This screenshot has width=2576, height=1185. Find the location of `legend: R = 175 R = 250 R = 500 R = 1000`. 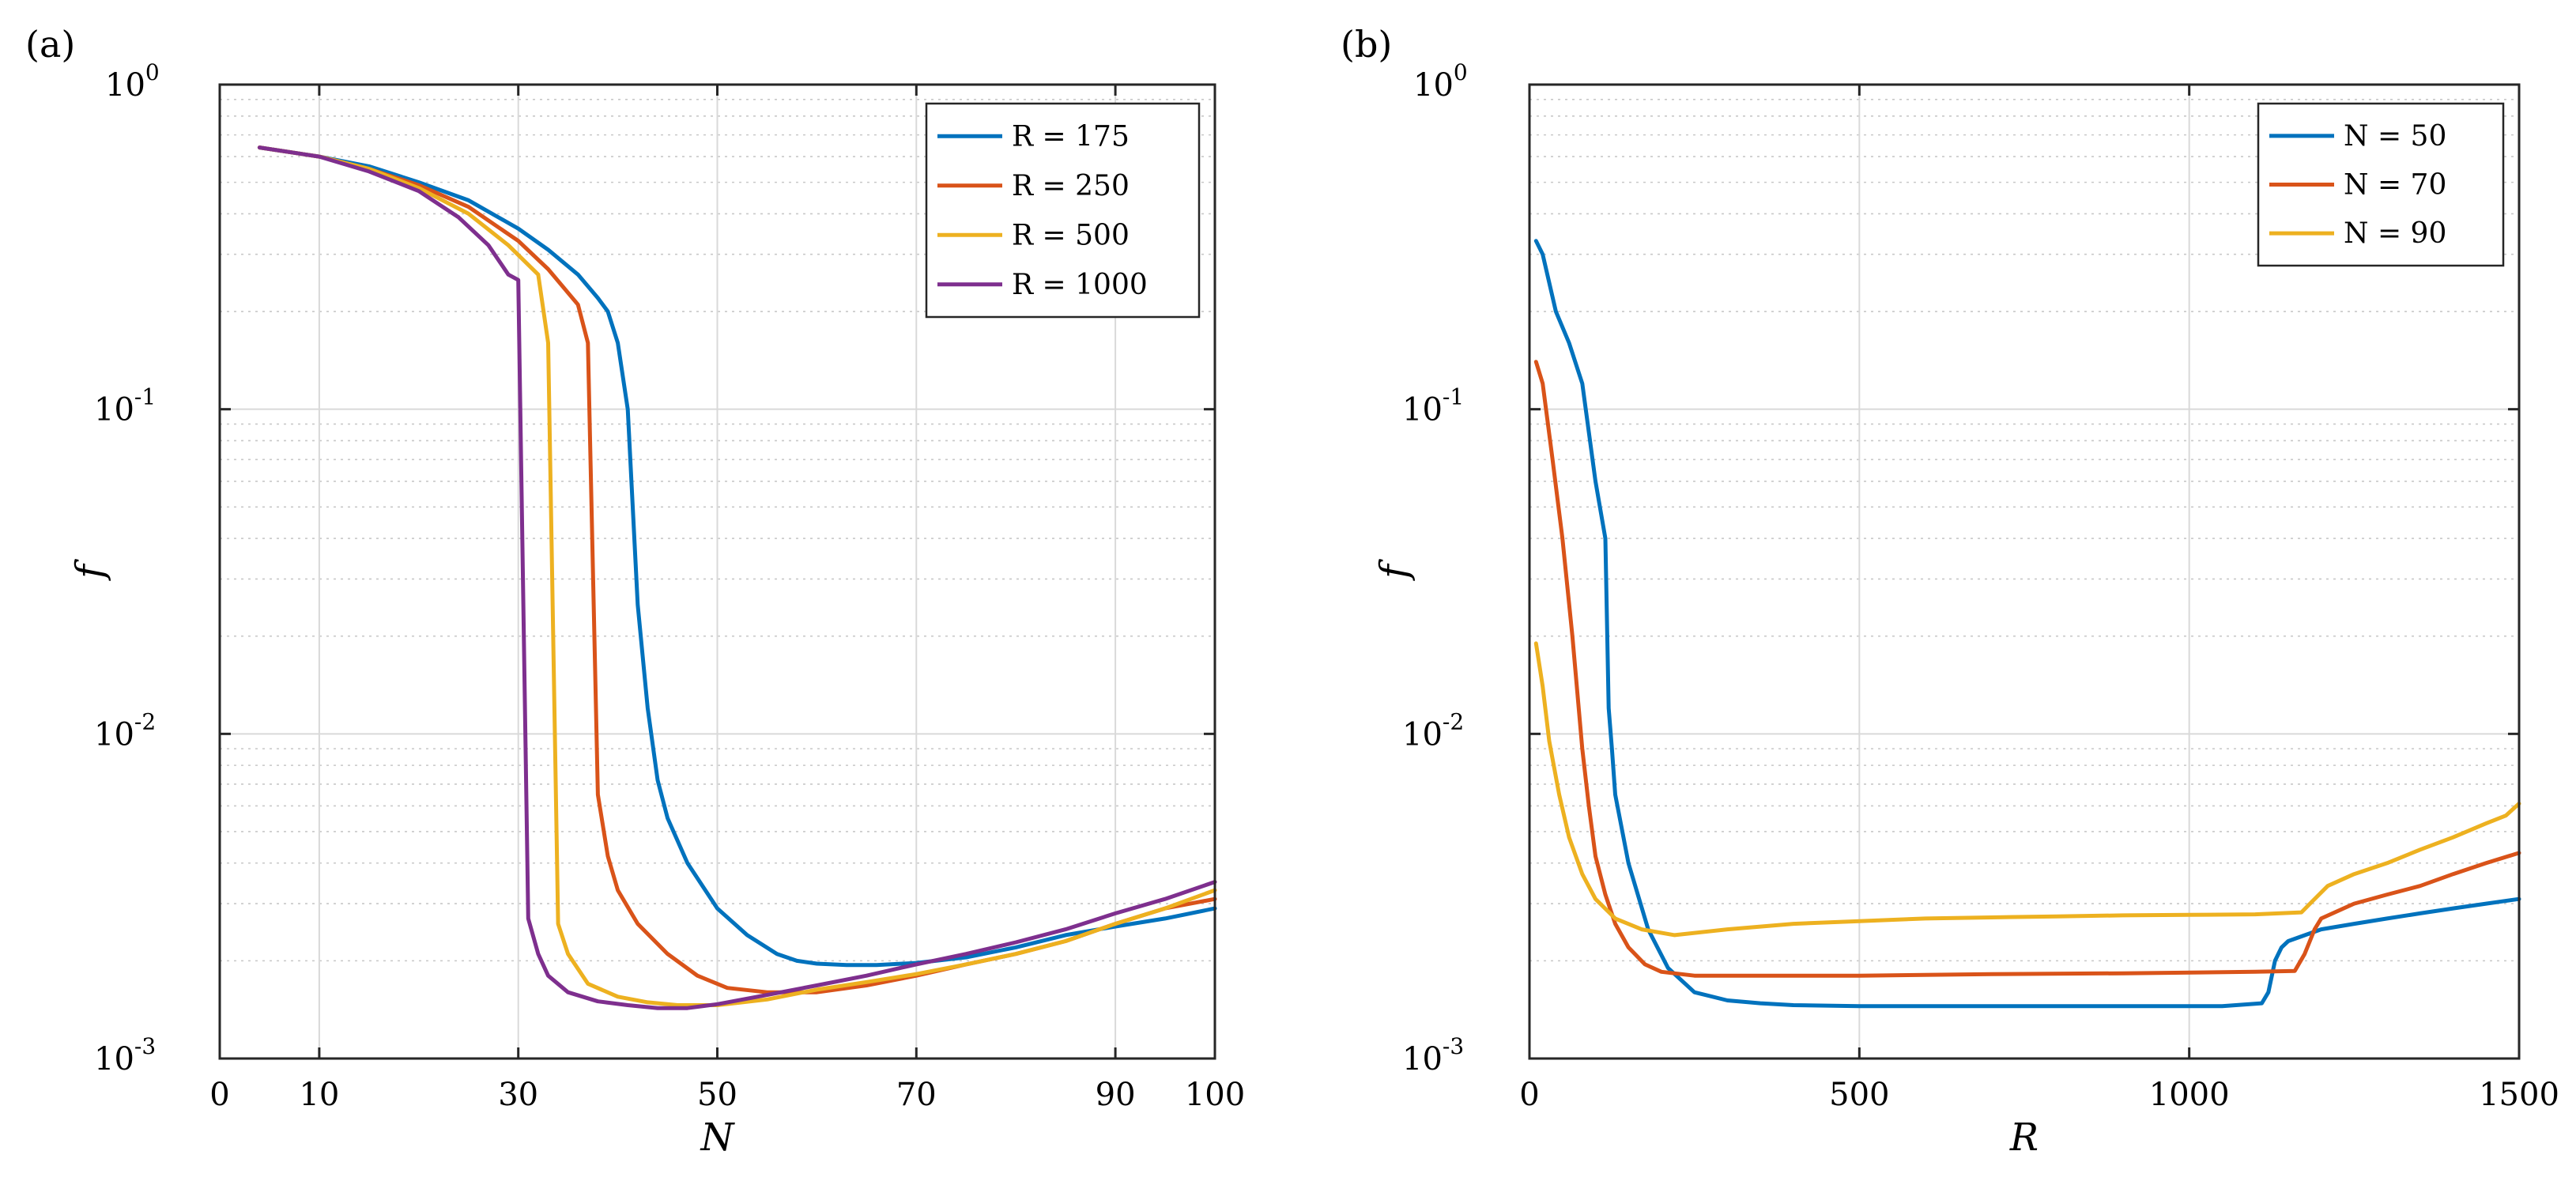

legend: R = 175 R = 250 R = 500 R = 1000 is located at coordinates (1063, 210).